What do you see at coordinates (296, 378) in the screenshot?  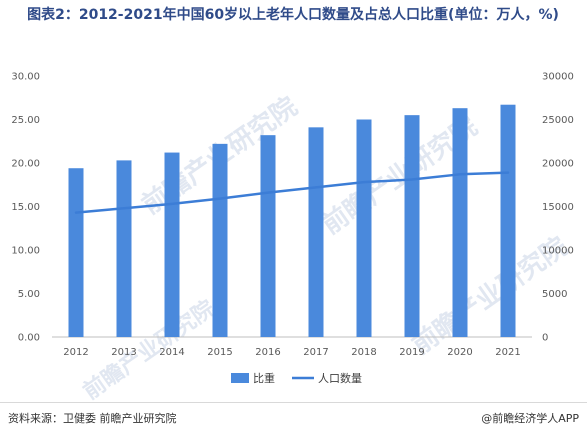 I see `legend: 比重 人口数量` at bounding box center [296, 378].